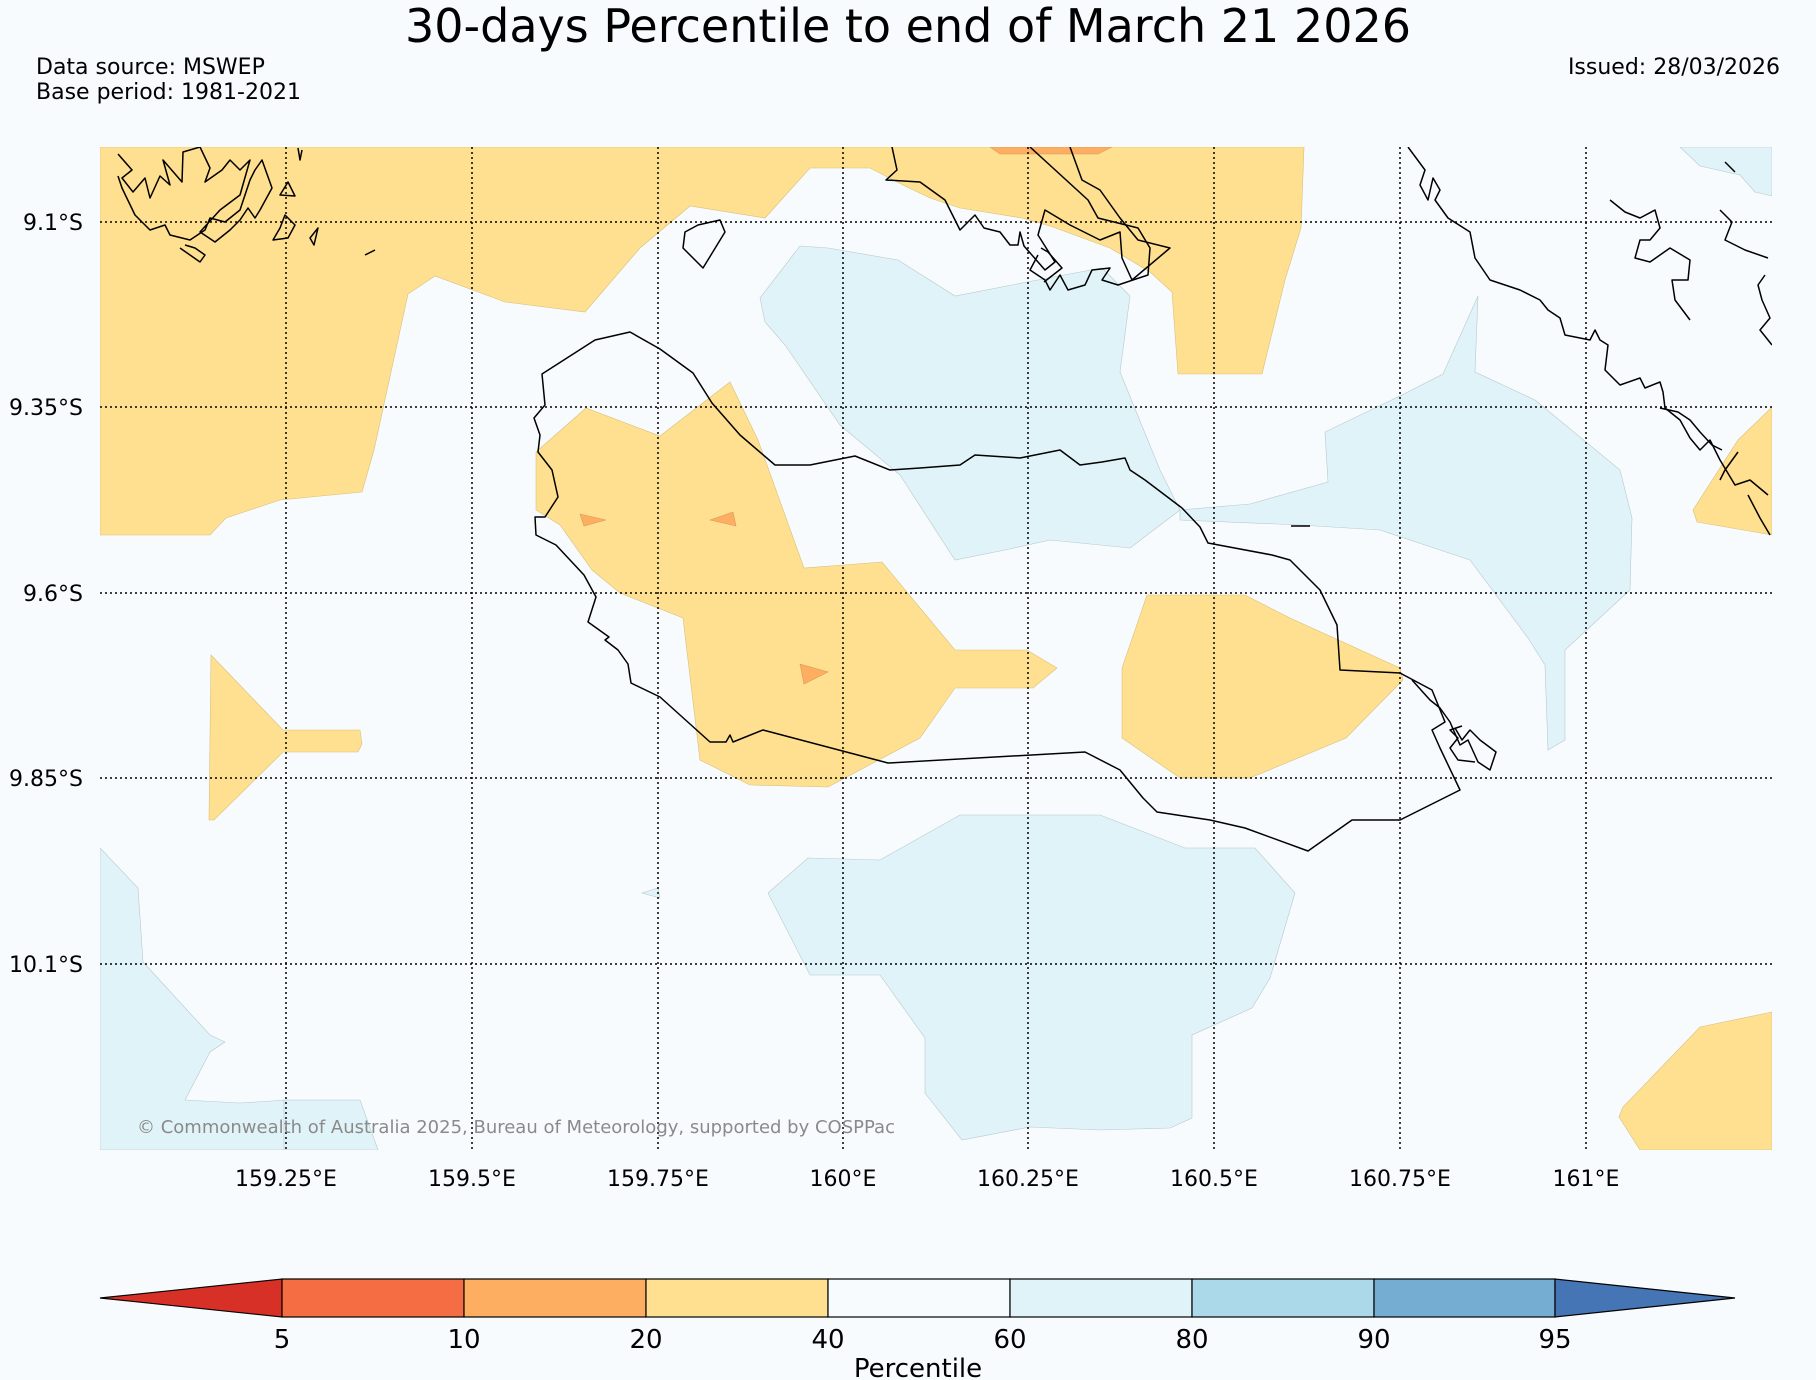 This screenshot has height=1380, width=1816. What do you see at coordinates (1691, 429) in the screenshot?
I see `coast-east-strait` at bounding box center [1691, 429].